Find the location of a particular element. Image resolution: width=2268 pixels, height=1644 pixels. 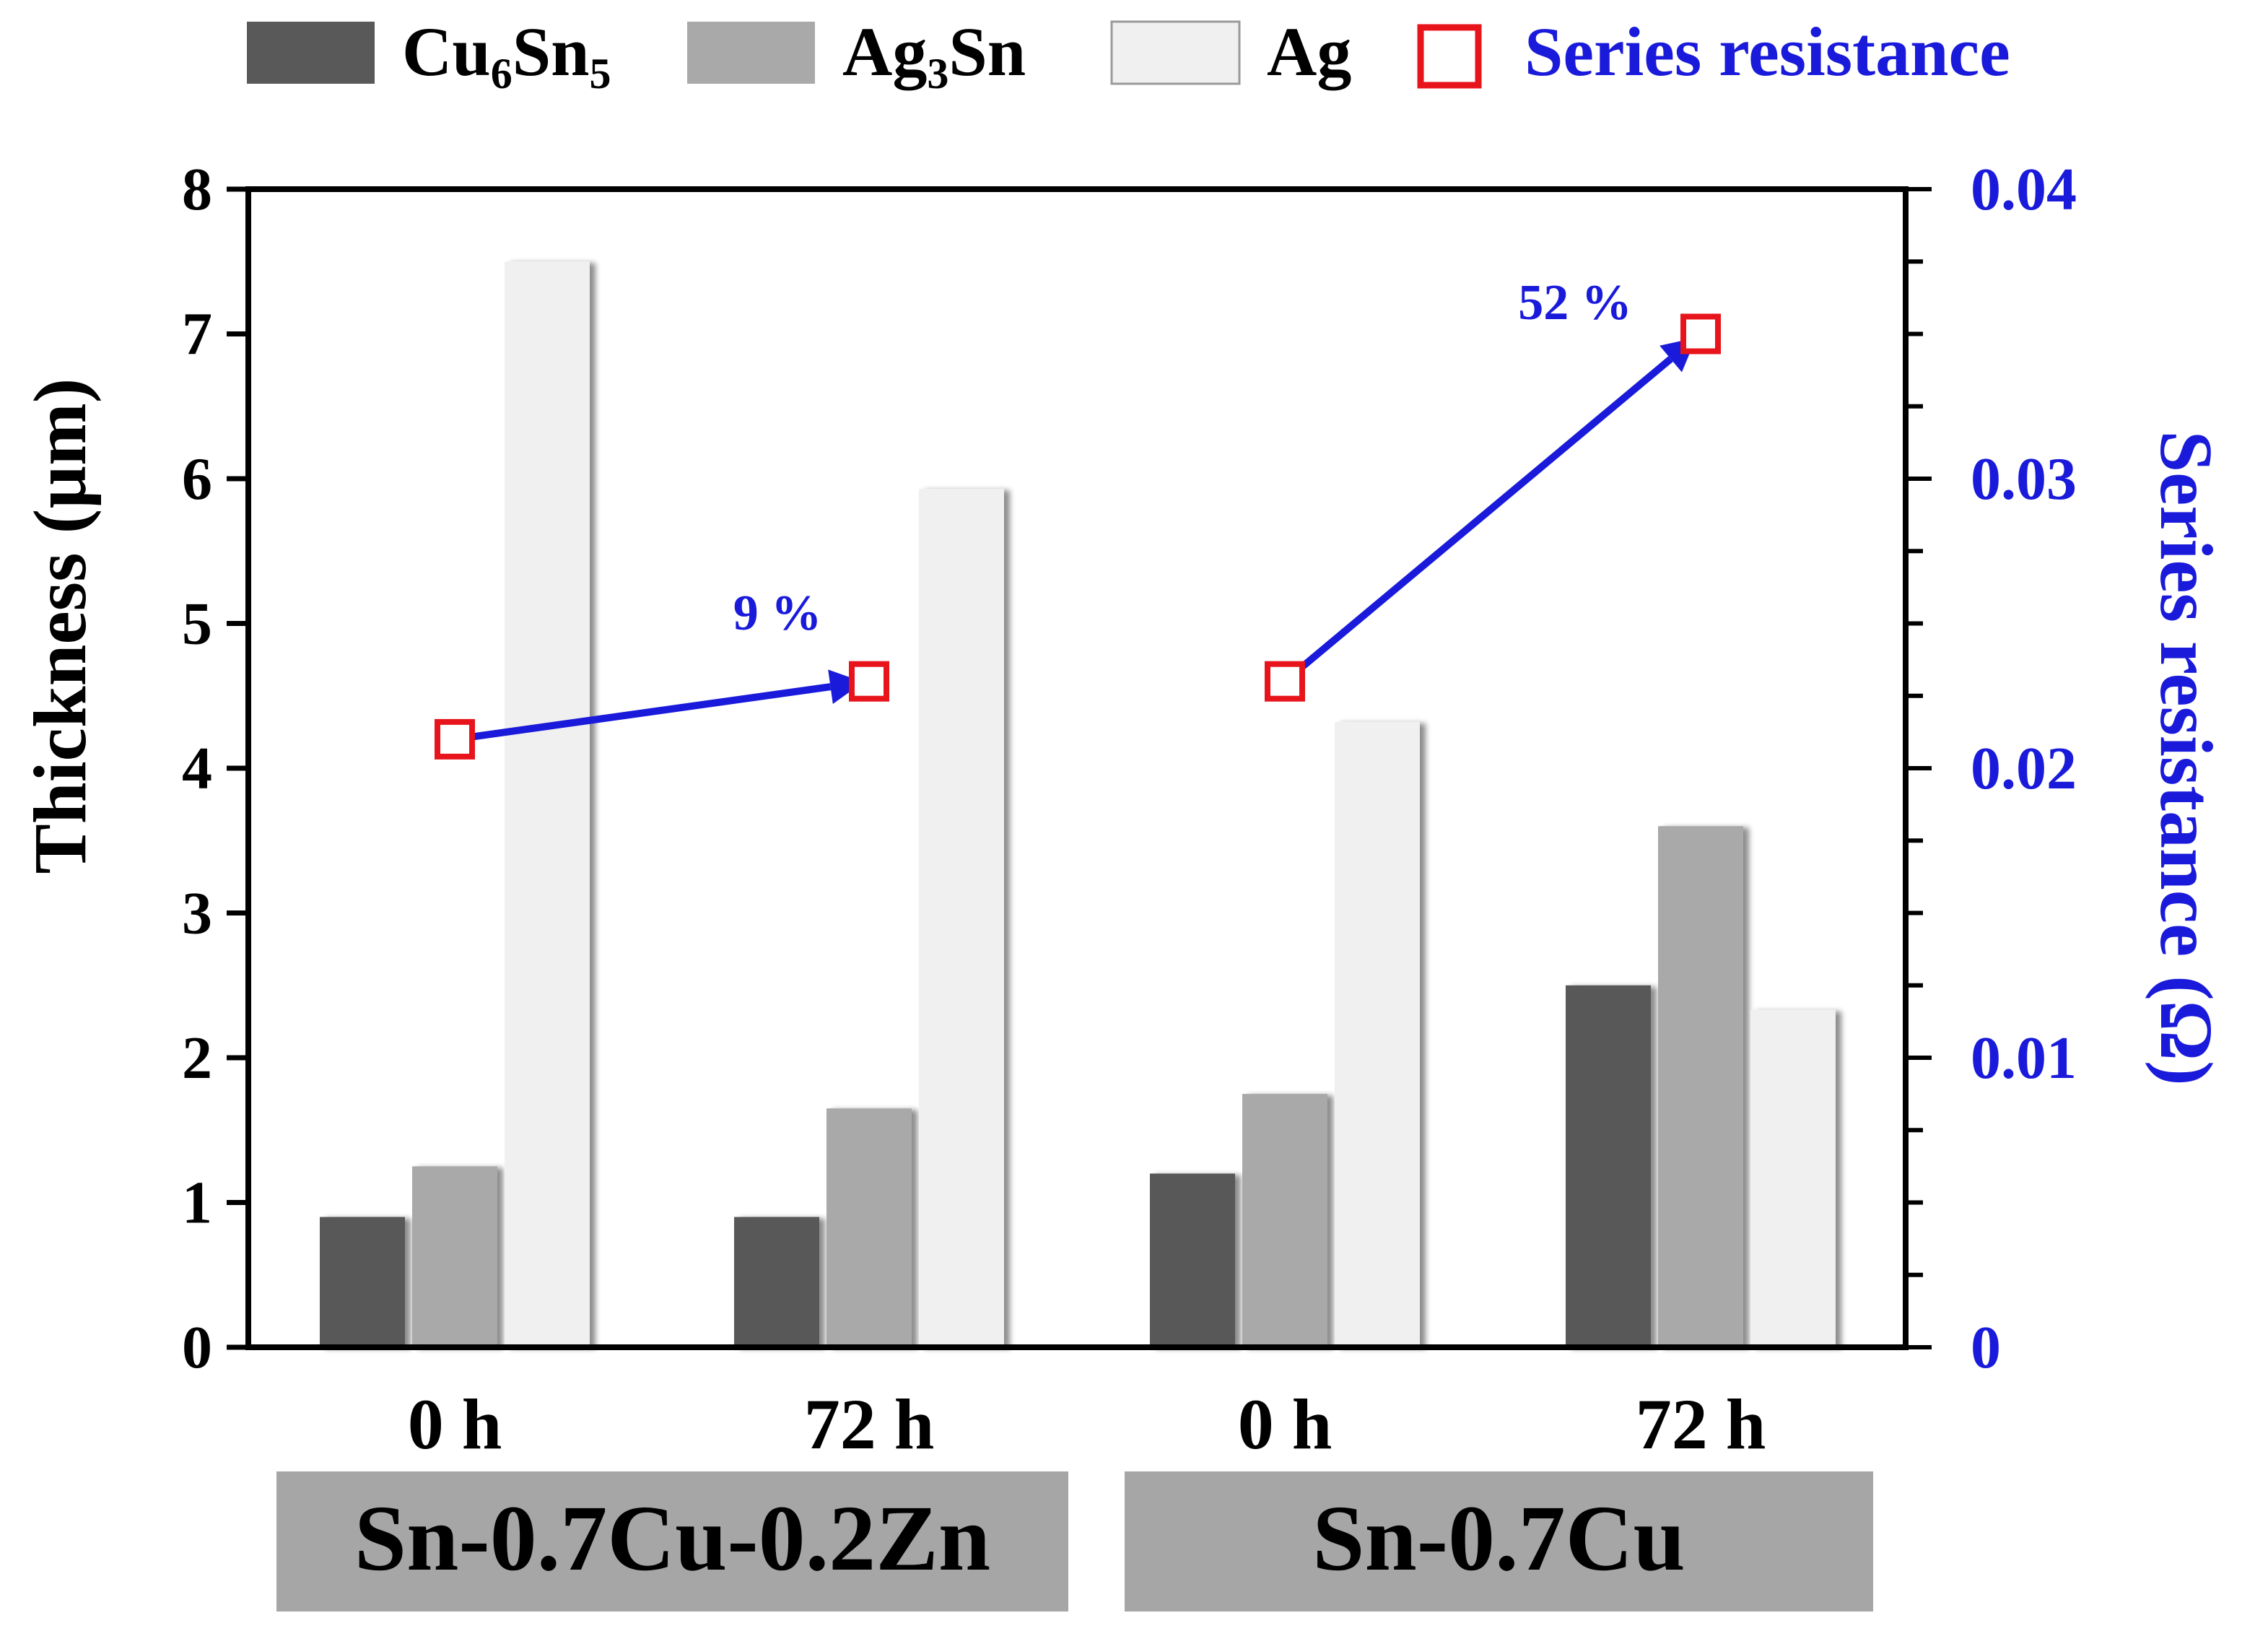

legend-subscript: 3 is located at coordinates (937, 73).